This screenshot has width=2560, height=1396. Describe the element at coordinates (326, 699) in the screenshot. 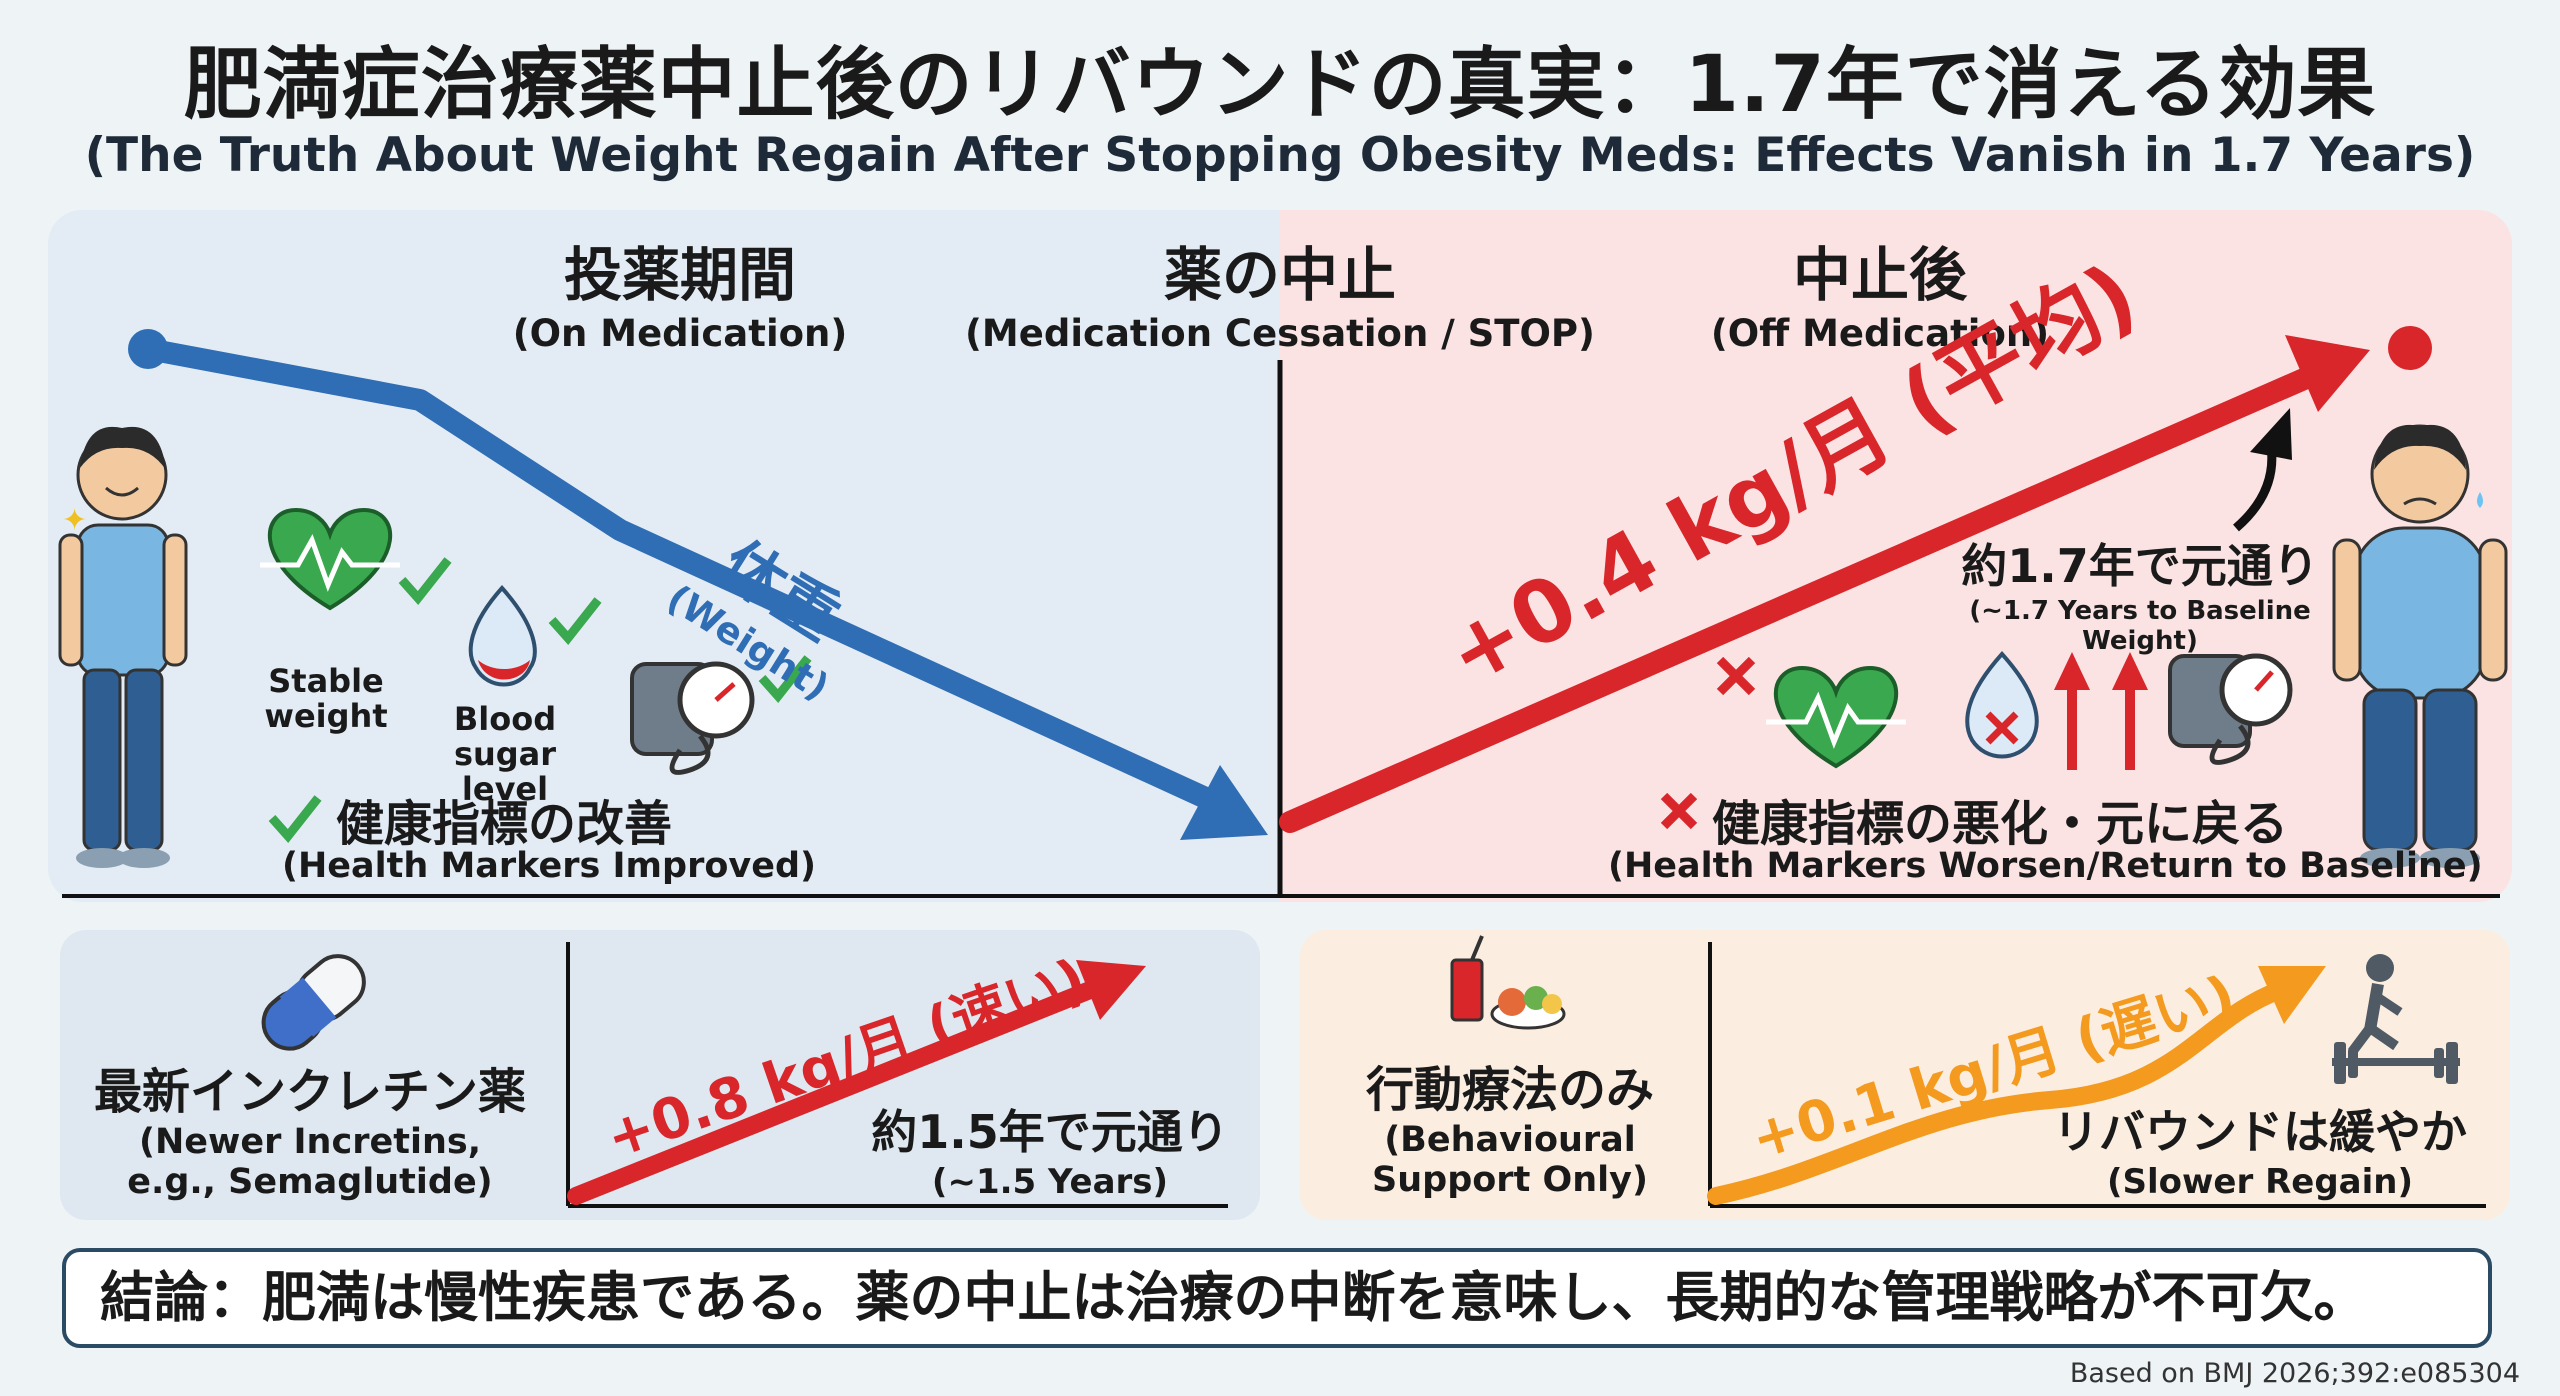

I see `stable-weight-label: Stable weight` at that location.